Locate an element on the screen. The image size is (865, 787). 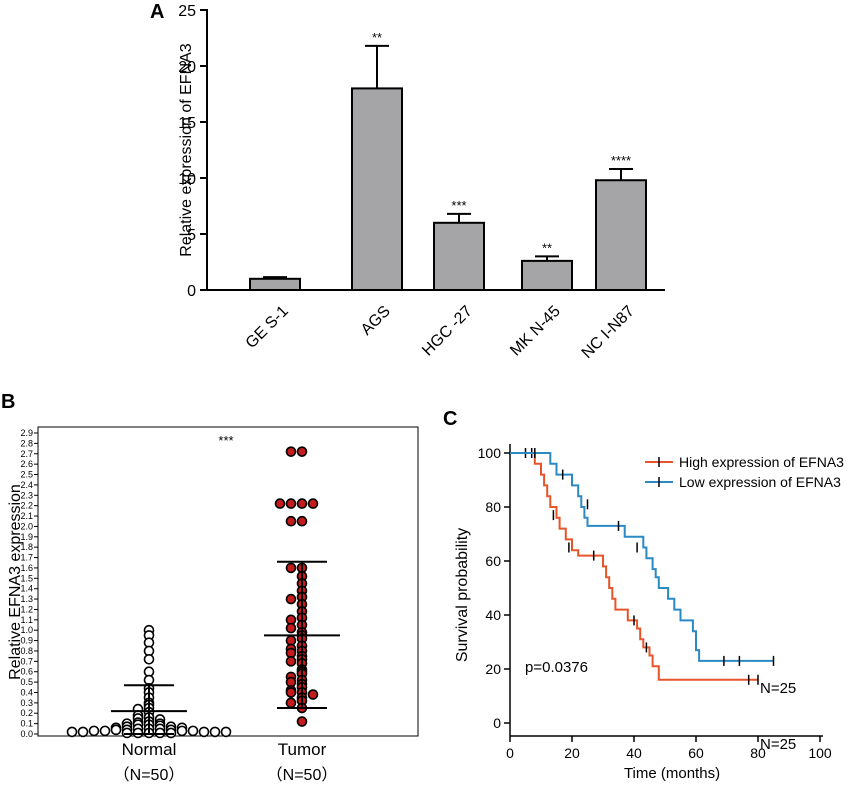
y-tick-label: 2.2 is located at coordinates (26, 506).